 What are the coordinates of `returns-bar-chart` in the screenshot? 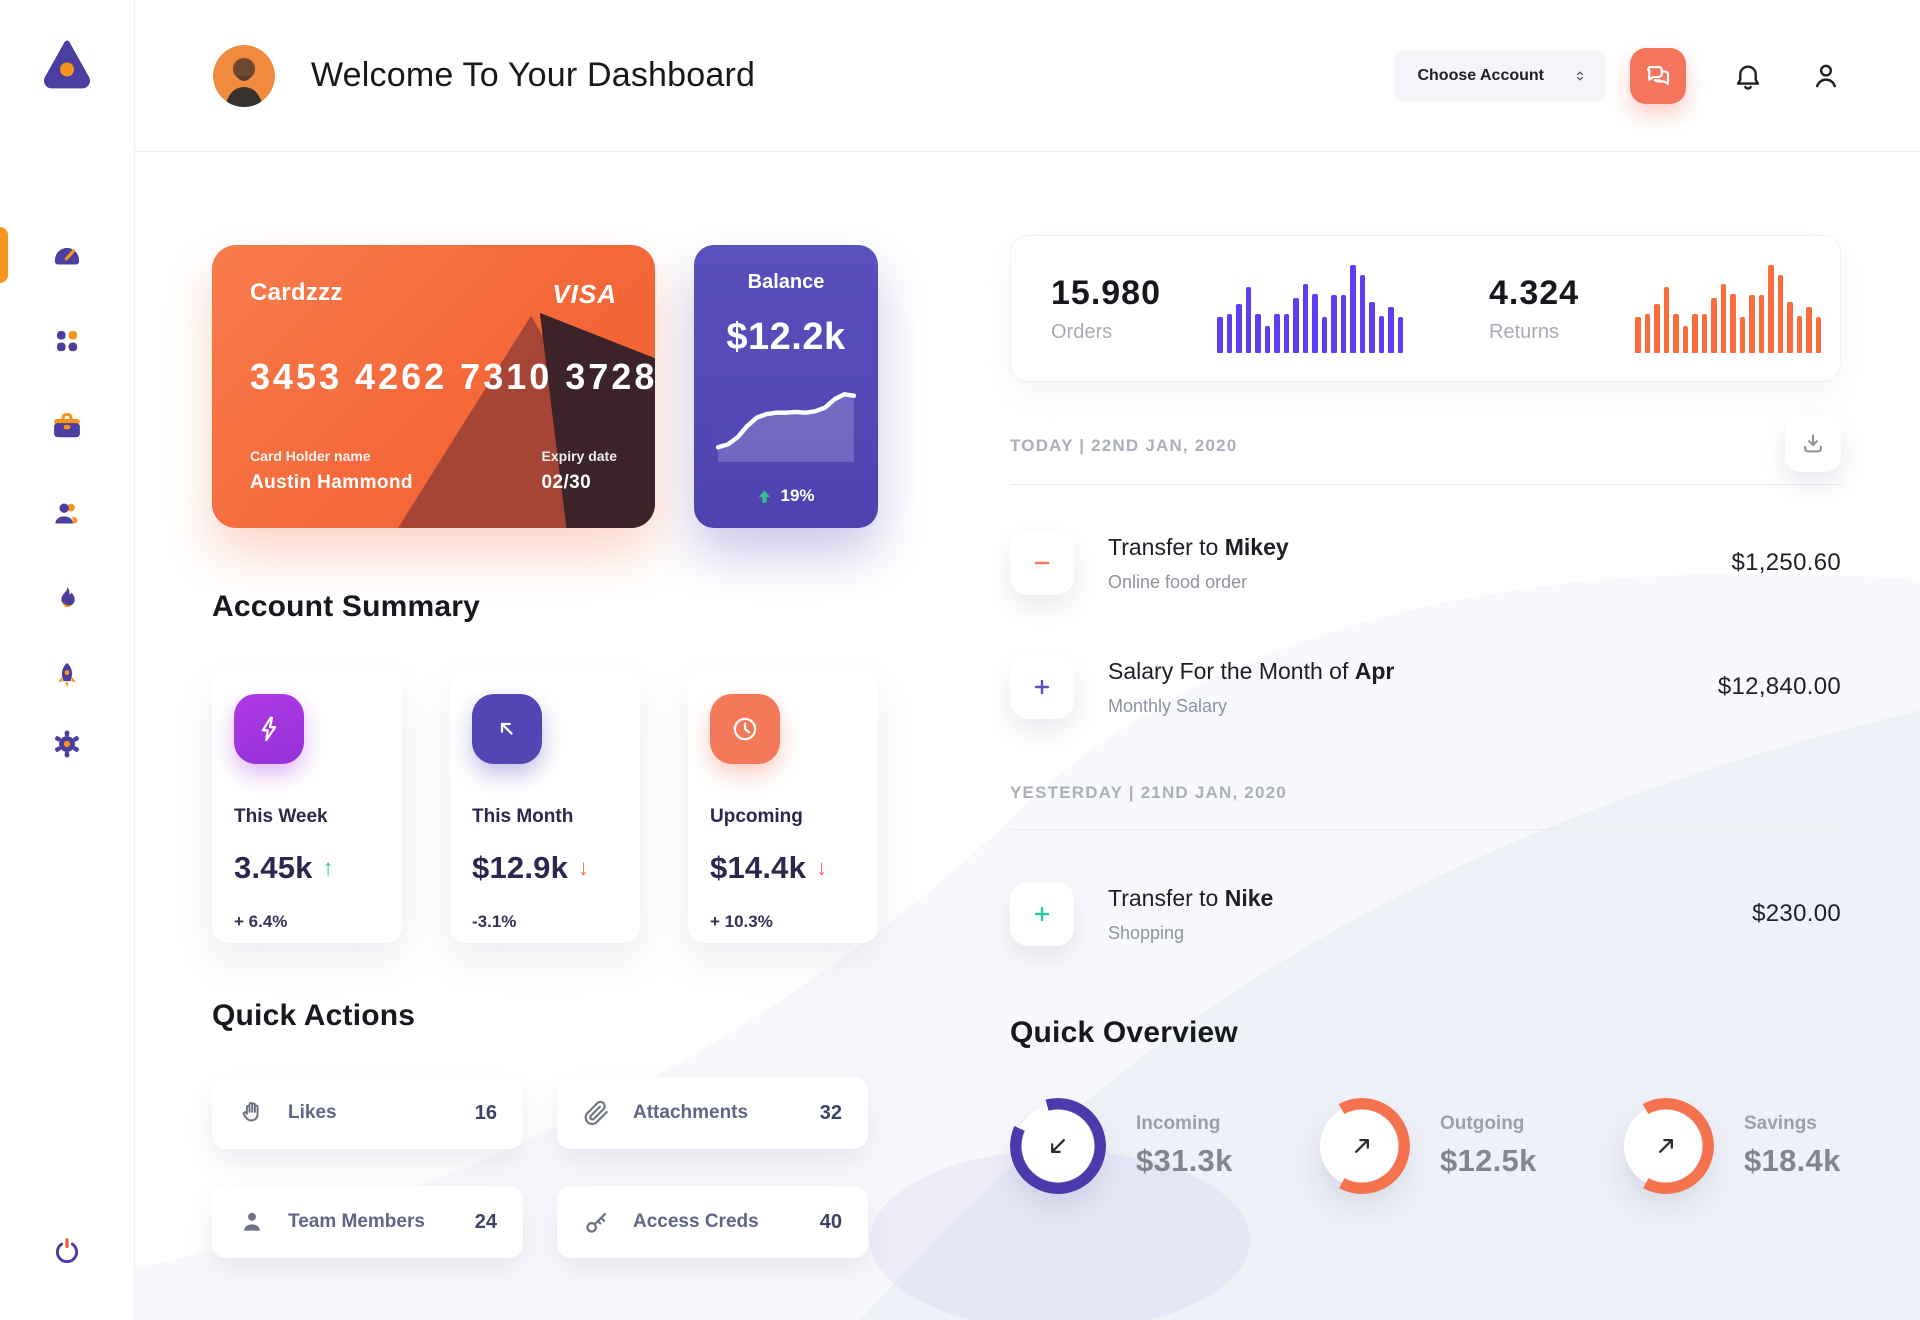 It's located at (1728, 308).